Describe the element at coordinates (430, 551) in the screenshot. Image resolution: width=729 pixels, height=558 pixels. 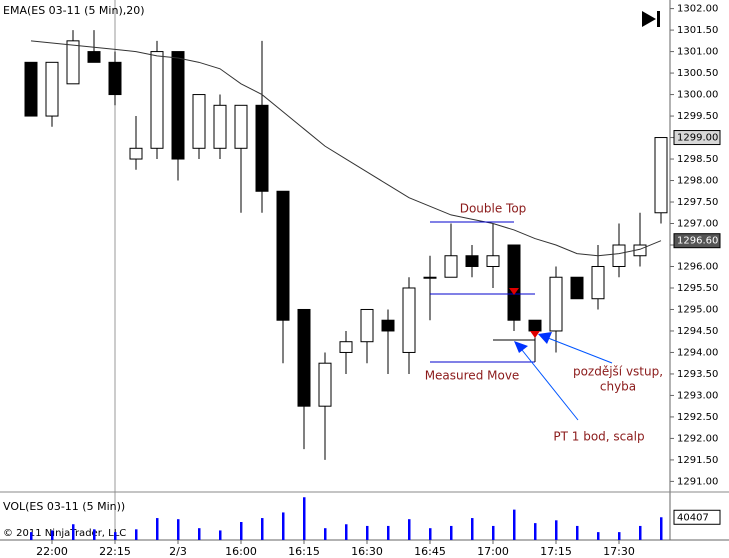
I see `x-tick-label: 16:45` at that location.